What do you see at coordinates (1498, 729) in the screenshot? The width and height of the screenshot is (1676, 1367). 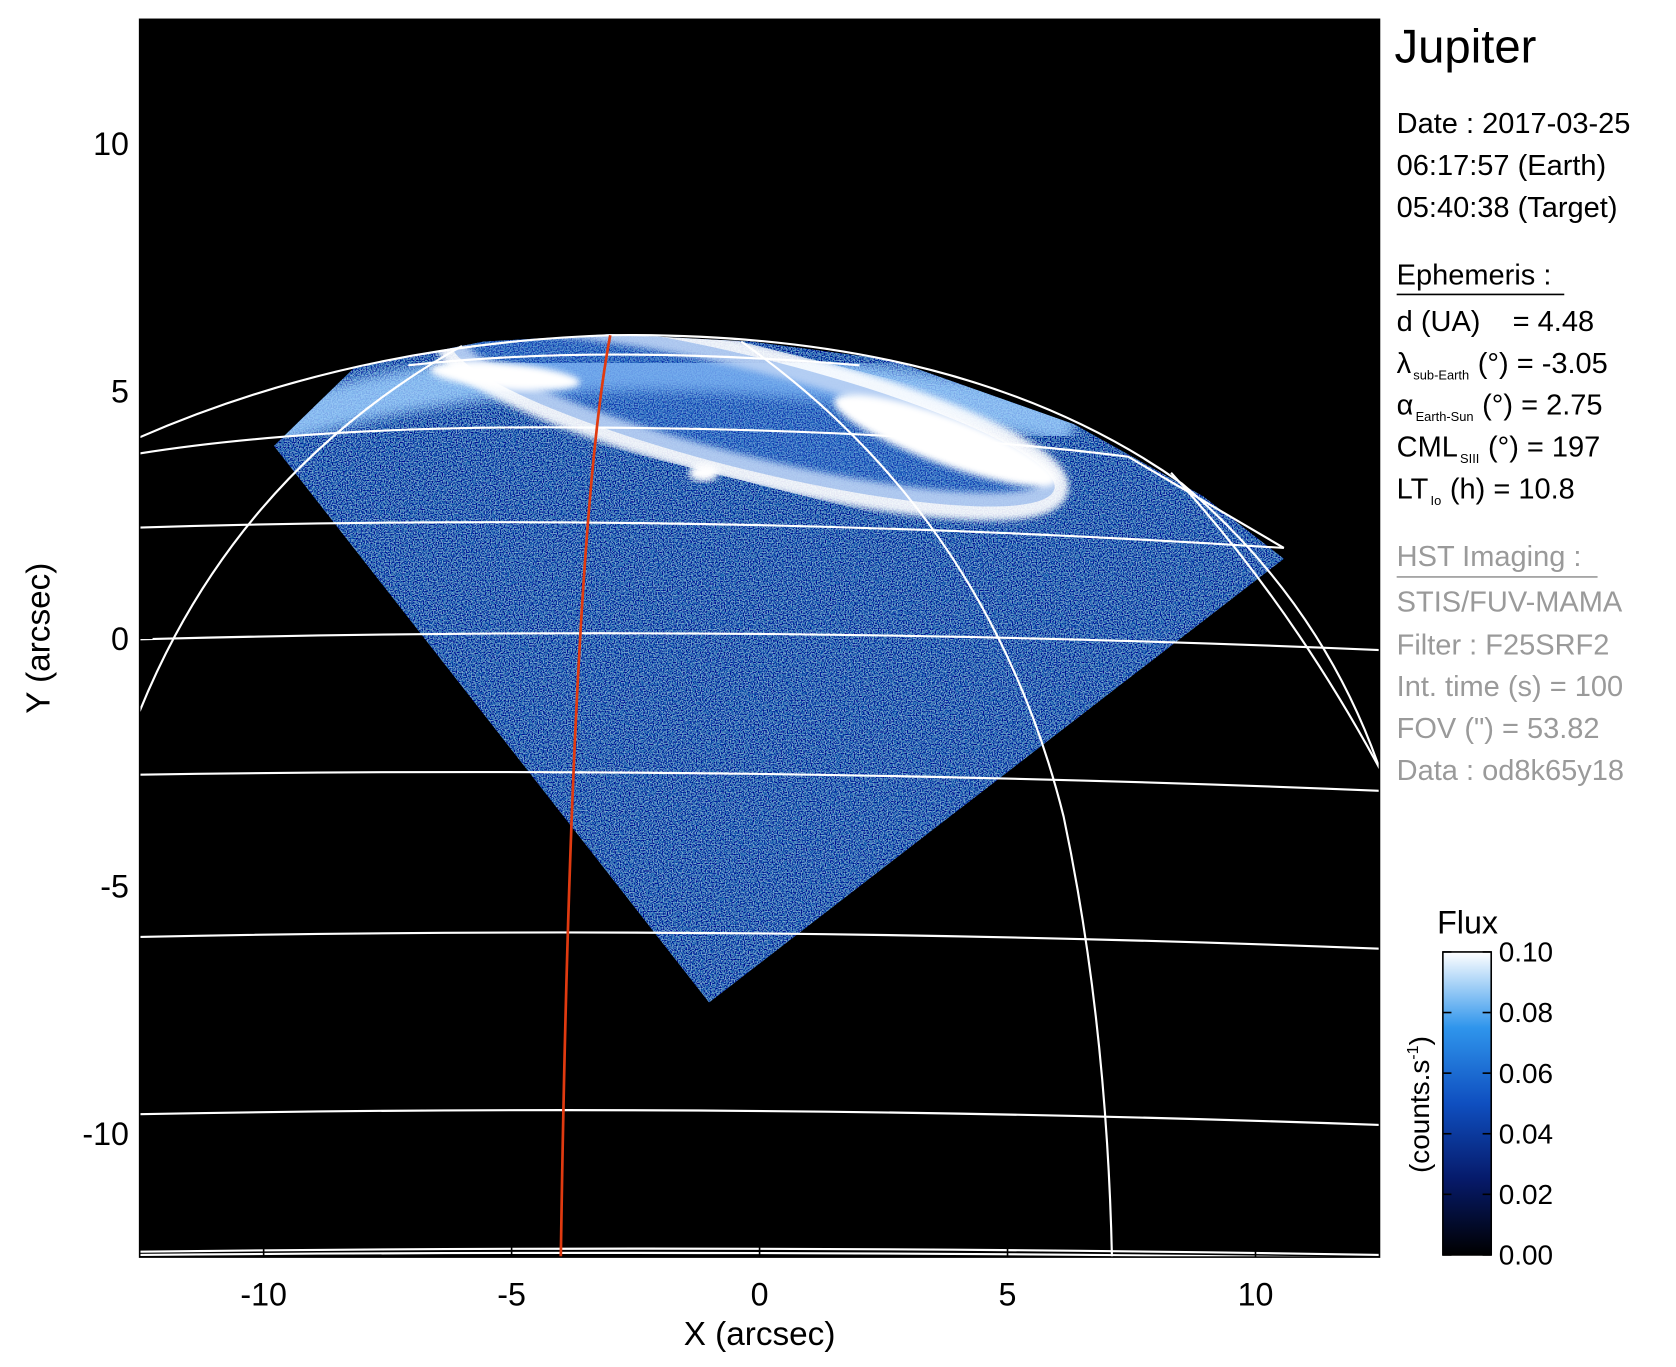 I see `field-of-view: FOV (") = 53.82` at bounding box center [1498, 729].